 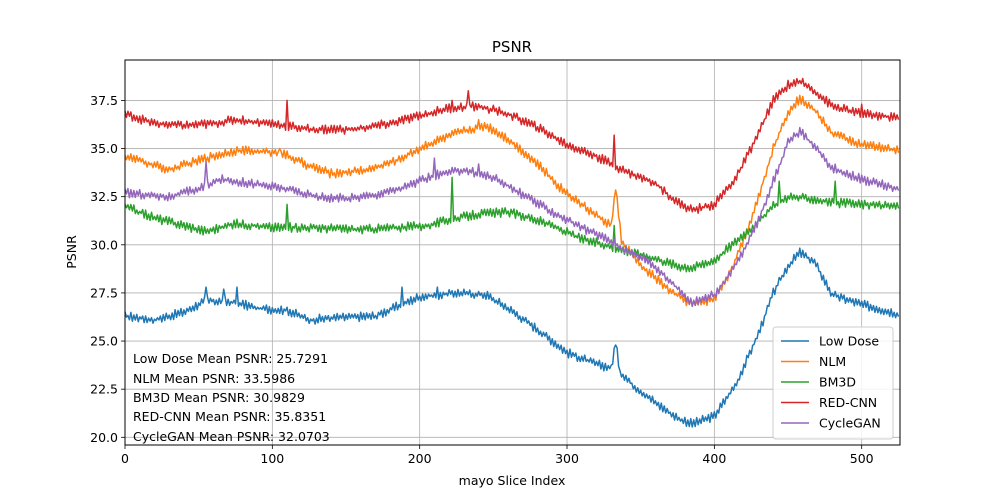 What do you see at coordinates (848, 402) in the screenshot?
I see `legend-label-3: RED-CNN` at bounding box center [848, 402].